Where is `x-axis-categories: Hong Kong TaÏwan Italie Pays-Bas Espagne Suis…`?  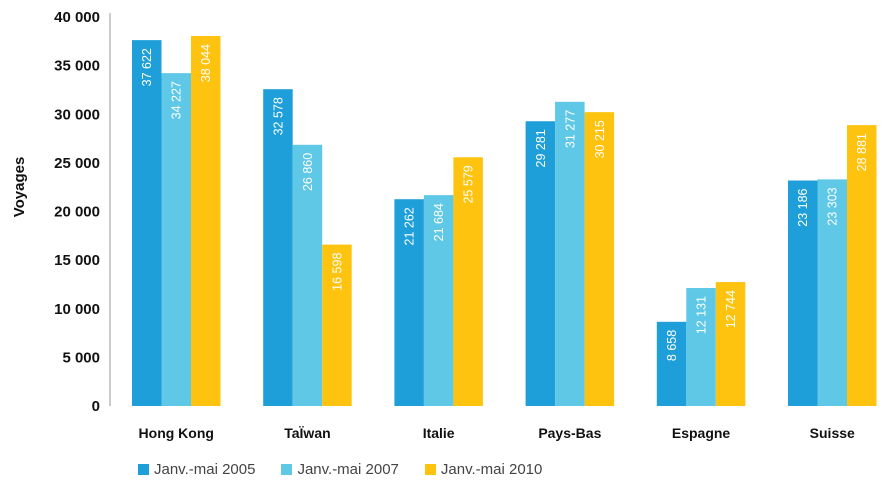
x-axis-categories: Hong Kong TaÏwan Italie Pays-Bas Espagne Suis… is located at coordinates (497, 433).